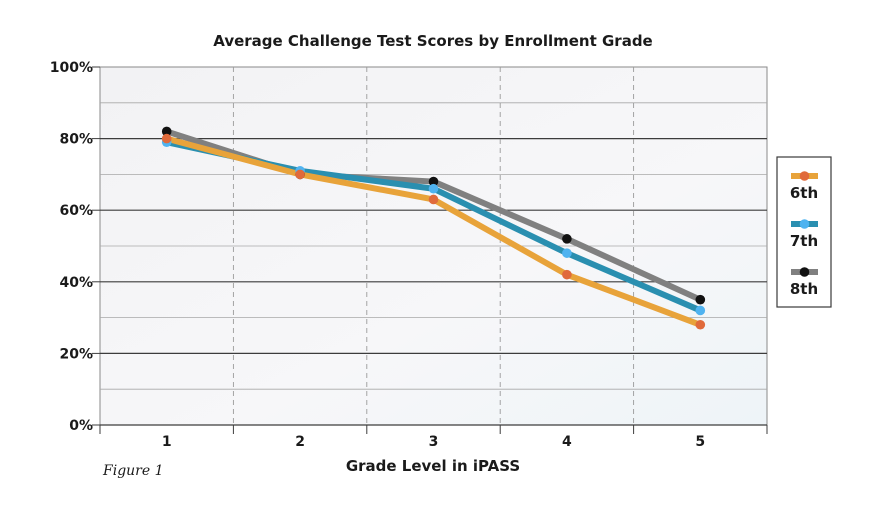 This screenshot has width=882, height=511. Describe the element at coordinates (81, 426) in the screenshot. I see `y-tick-label: 0%` at that location.